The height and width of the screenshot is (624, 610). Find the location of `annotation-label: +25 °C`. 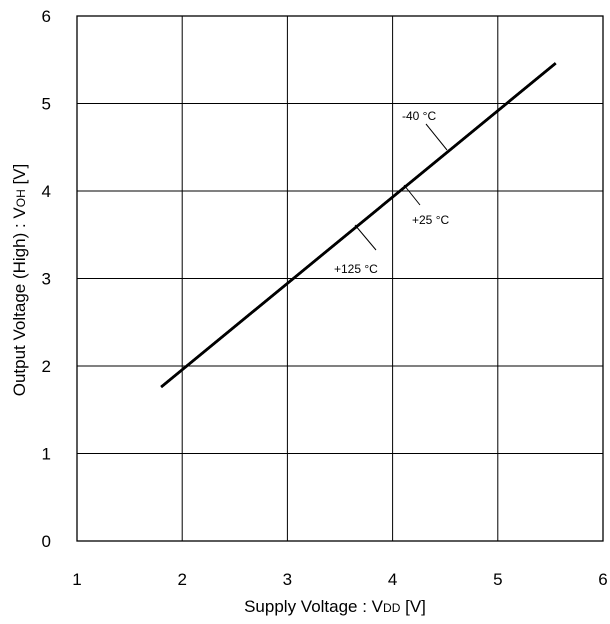

annotation-label: +25 °C is located at coordinates (430, 220).